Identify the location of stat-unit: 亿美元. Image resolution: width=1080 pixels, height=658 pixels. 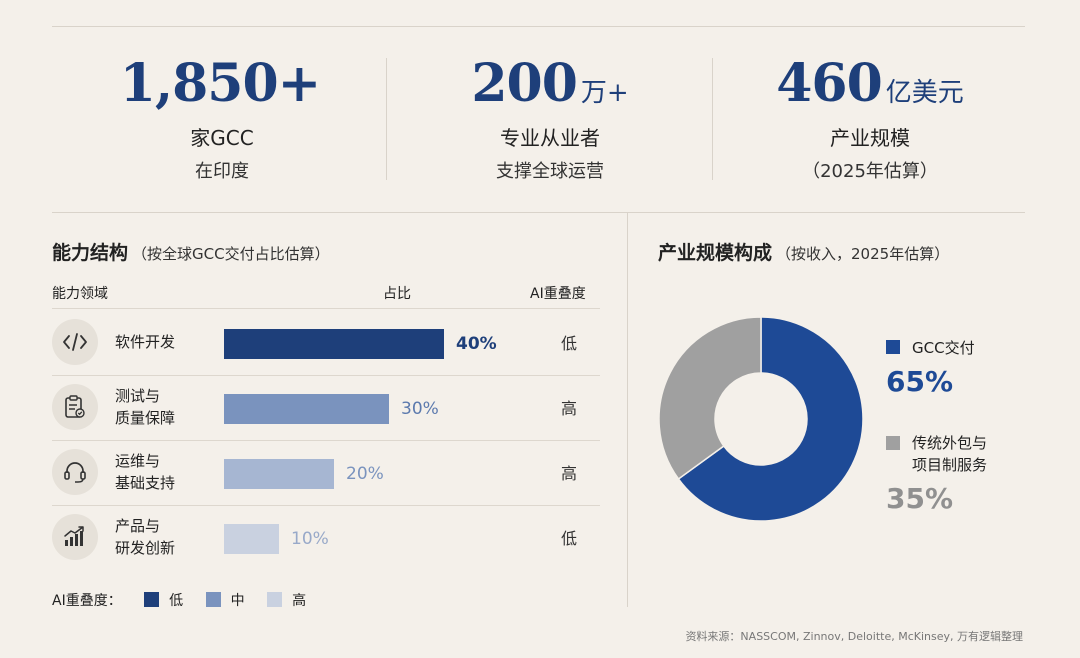
(924, 93).